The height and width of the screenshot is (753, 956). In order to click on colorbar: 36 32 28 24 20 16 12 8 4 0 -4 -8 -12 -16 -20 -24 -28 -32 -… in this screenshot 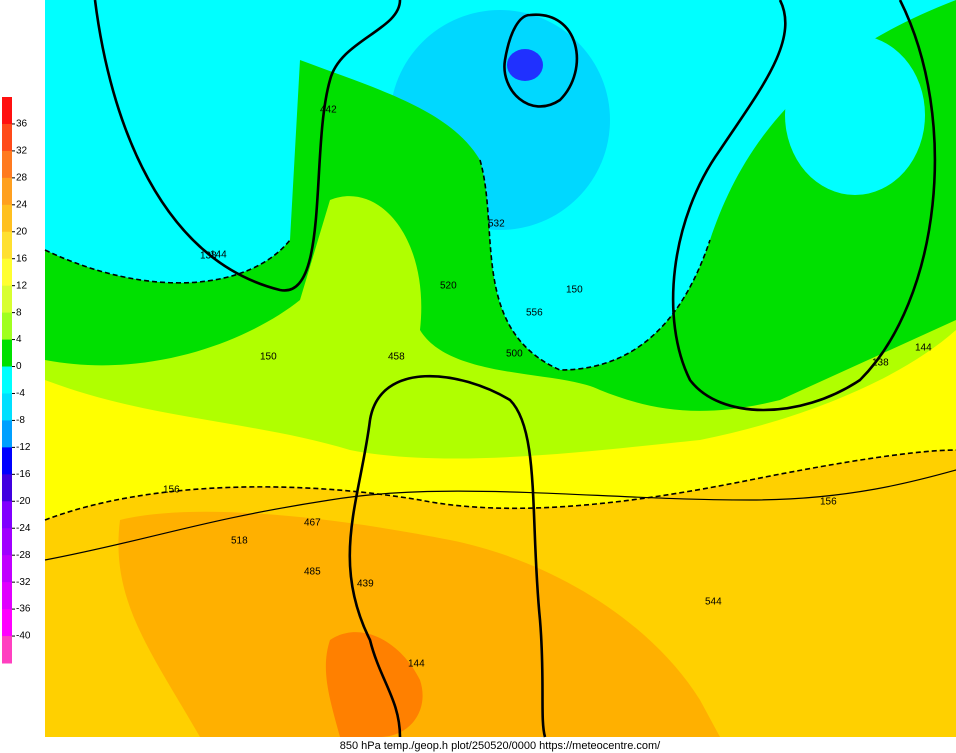, I will do `click(16, 380)`.